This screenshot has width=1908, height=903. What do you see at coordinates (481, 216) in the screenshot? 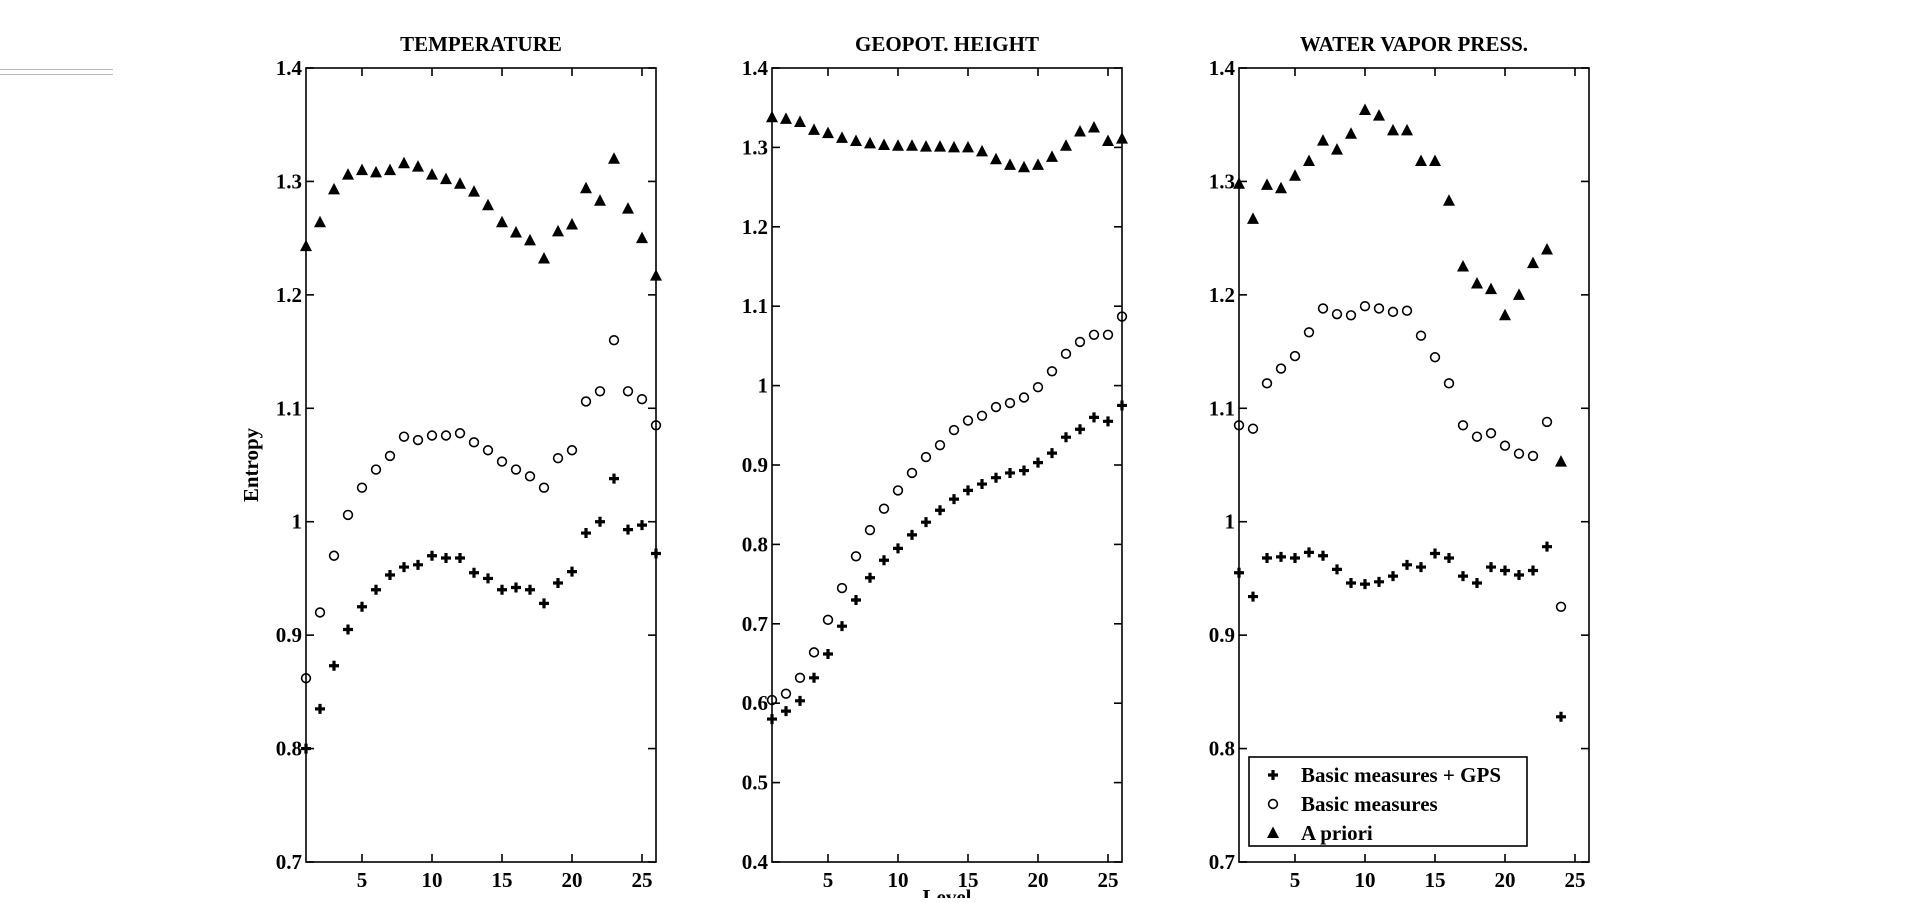
I see `series-triangle` at bounding box center [481, 216].